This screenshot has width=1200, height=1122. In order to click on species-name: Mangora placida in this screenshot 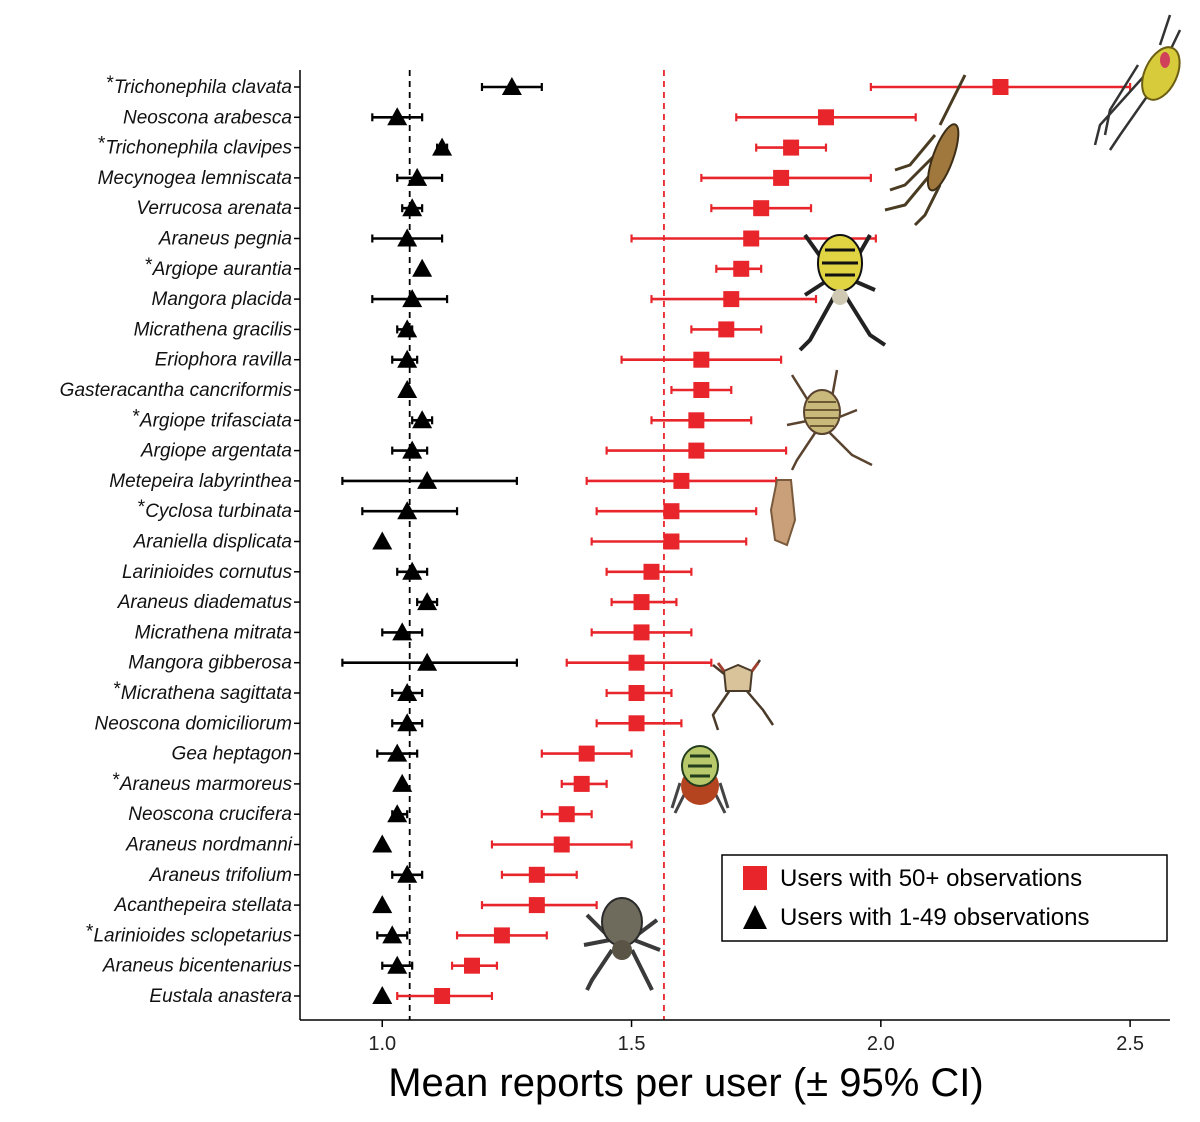, I will do `click(222, 299)`.